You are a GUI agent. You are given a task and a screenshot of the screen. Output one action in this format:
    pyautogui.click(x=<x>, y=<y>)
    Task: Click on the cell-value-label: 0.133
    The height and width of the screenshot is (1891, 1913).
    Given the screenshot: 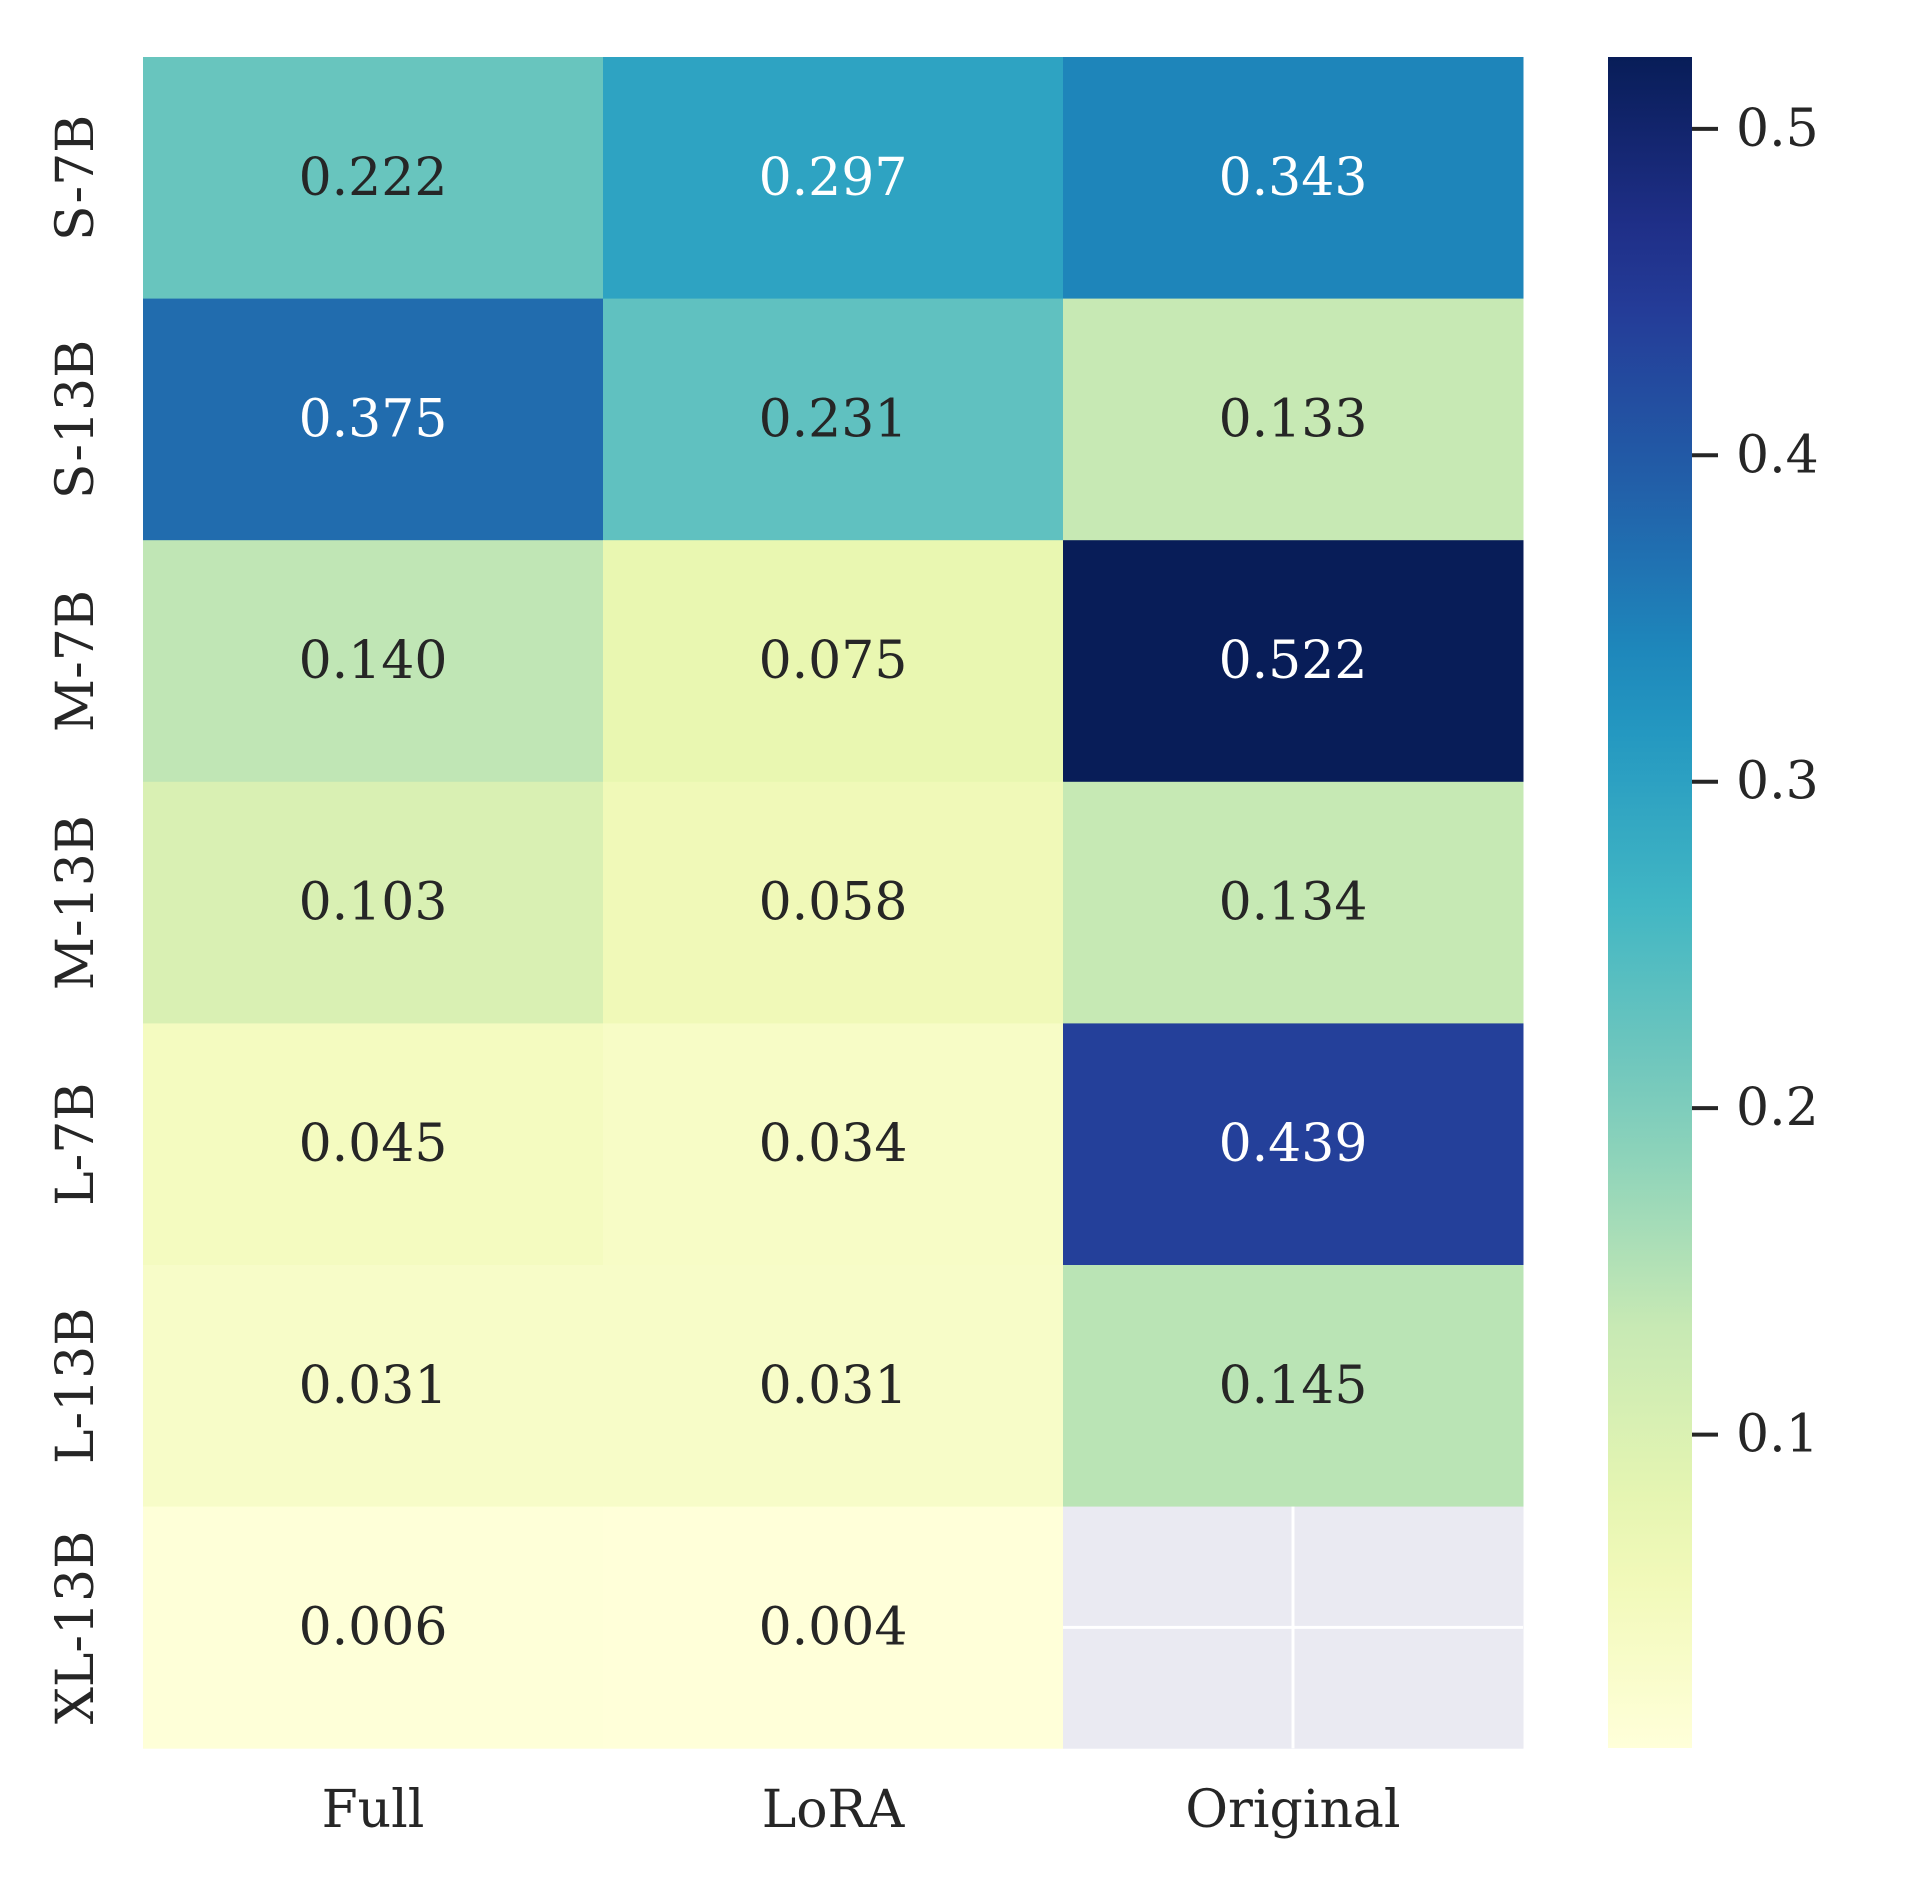 What is the action you would take?
    pyautogui.click(x=1293, y=419)
    